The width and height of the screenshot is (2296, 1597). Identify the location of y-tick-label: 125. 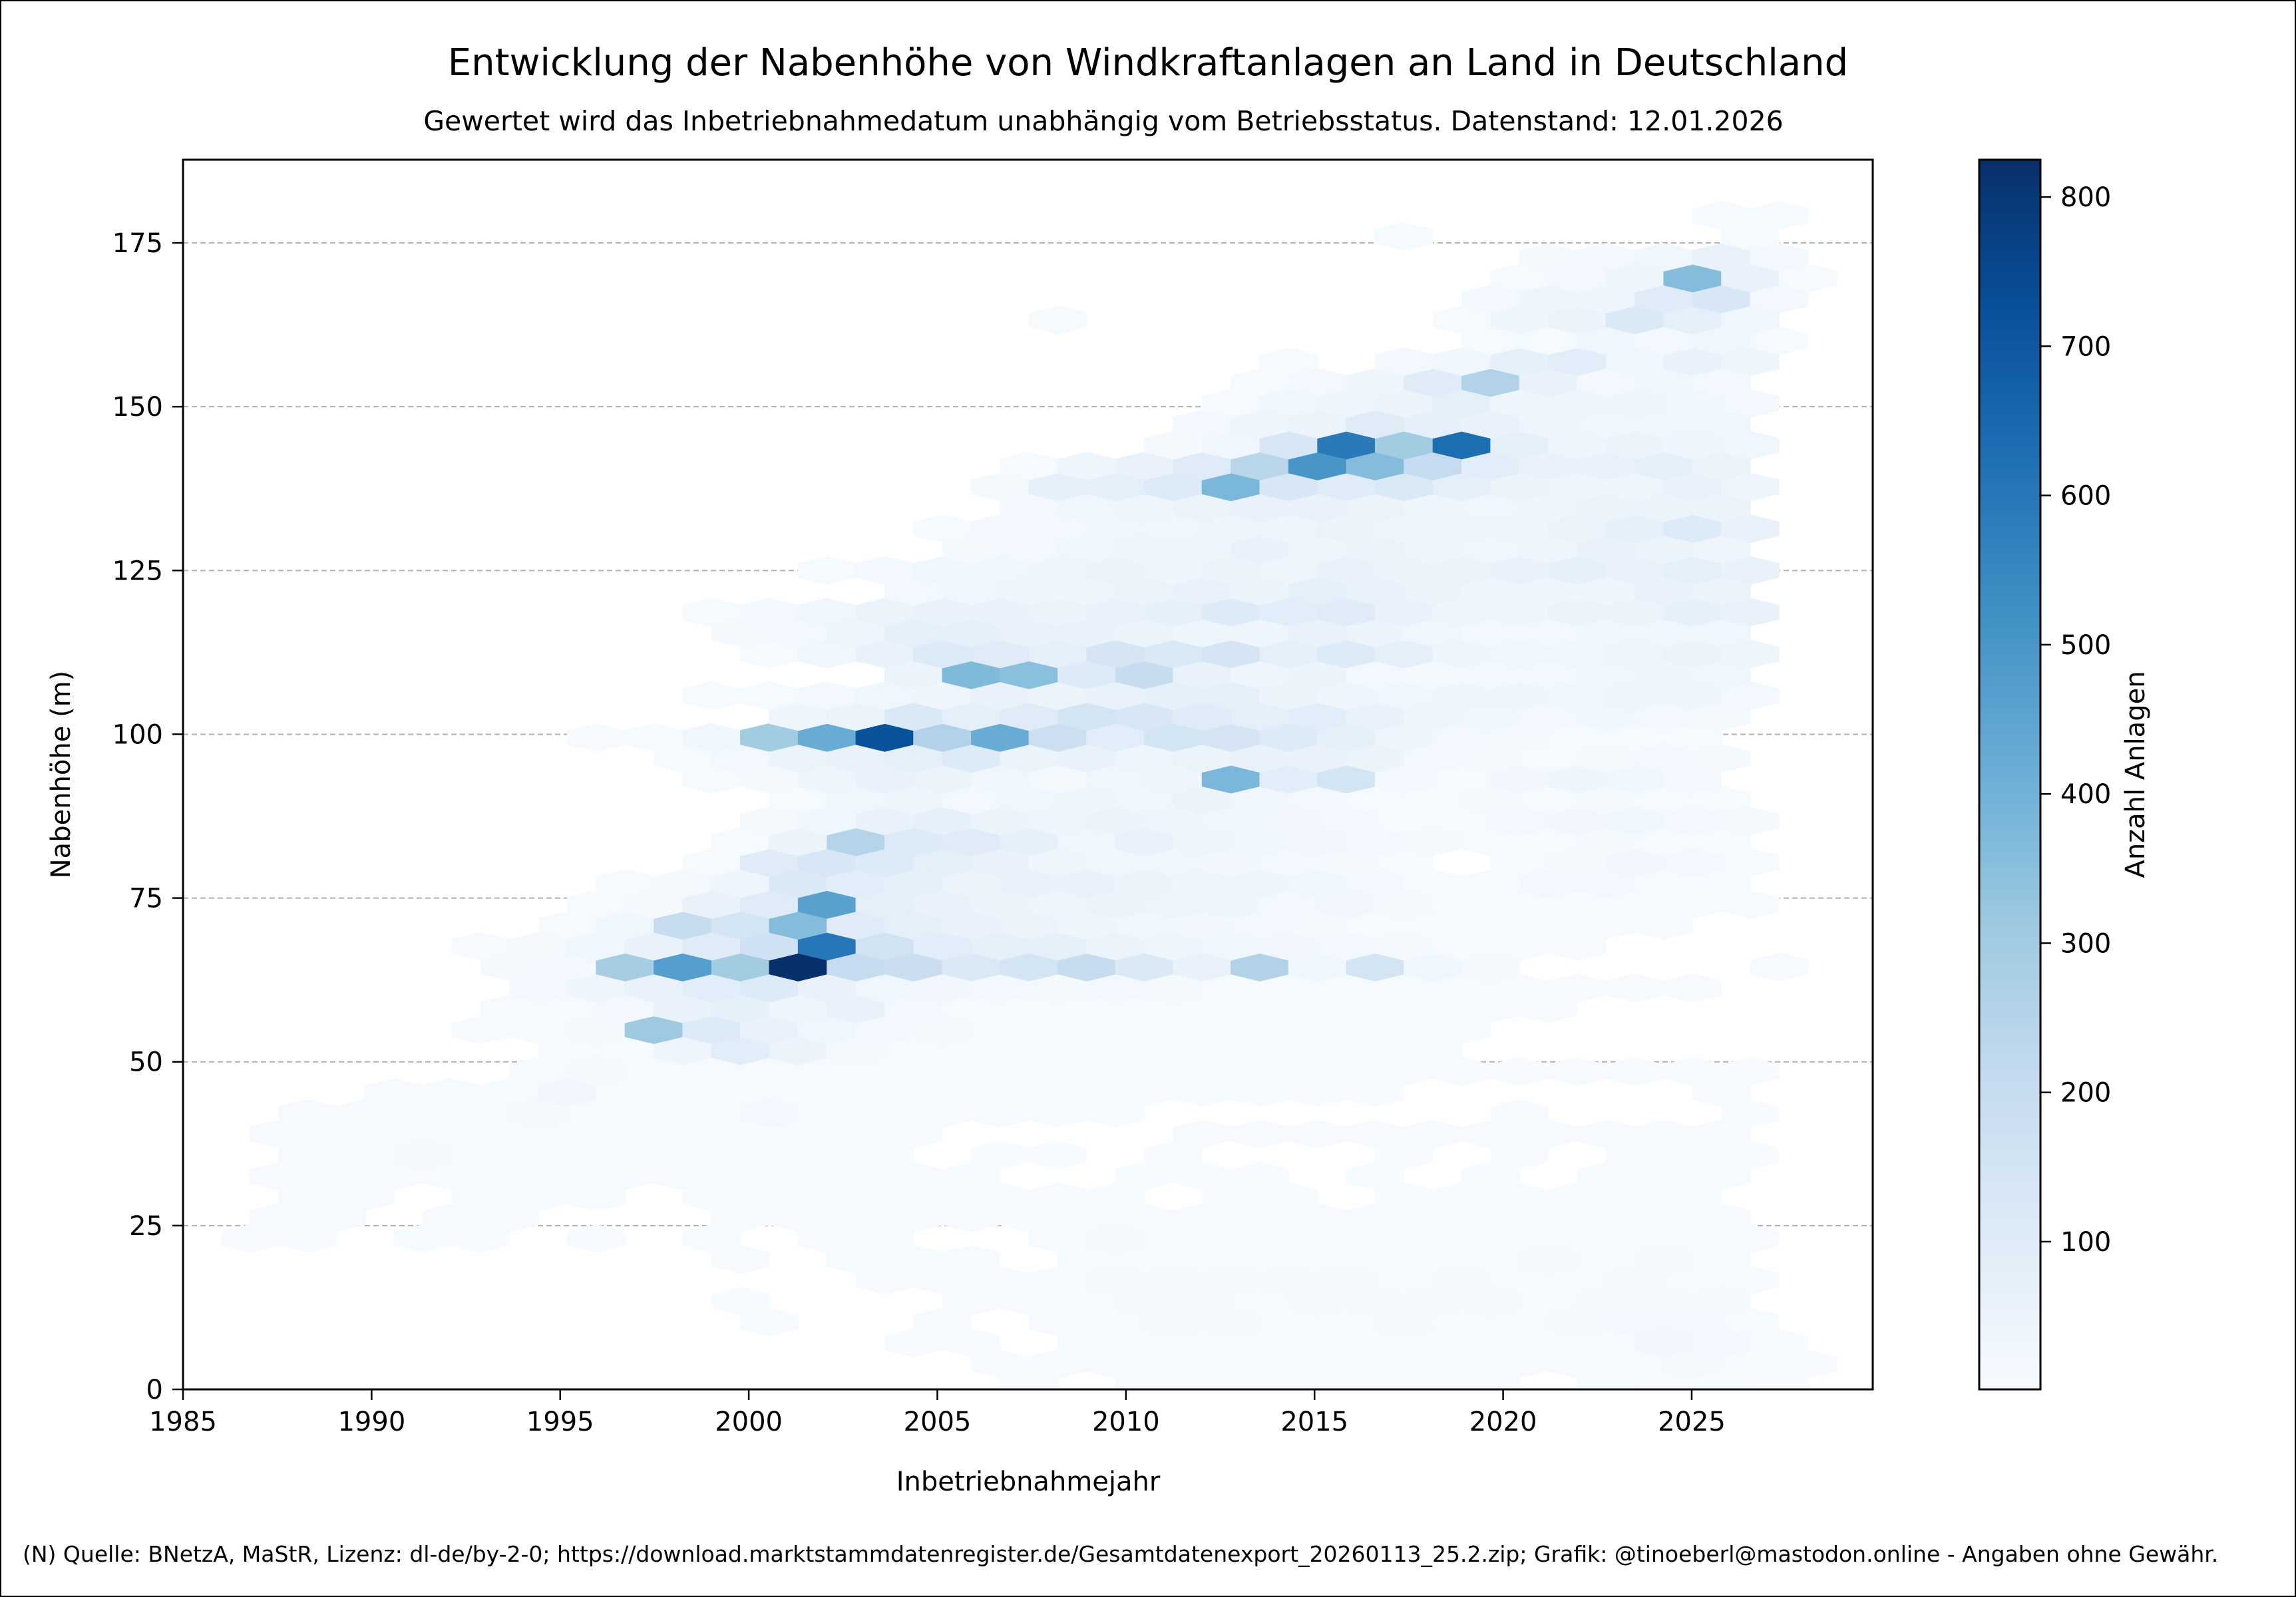
(137, 571).